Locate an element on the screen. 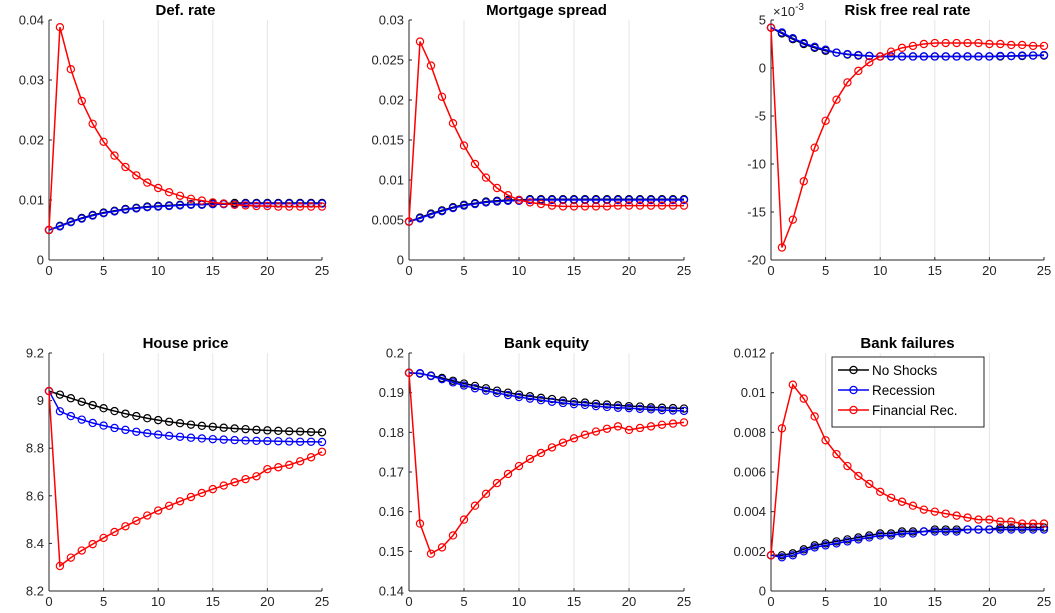  y-tick-label: 0 is located at coordinates (40, 260).